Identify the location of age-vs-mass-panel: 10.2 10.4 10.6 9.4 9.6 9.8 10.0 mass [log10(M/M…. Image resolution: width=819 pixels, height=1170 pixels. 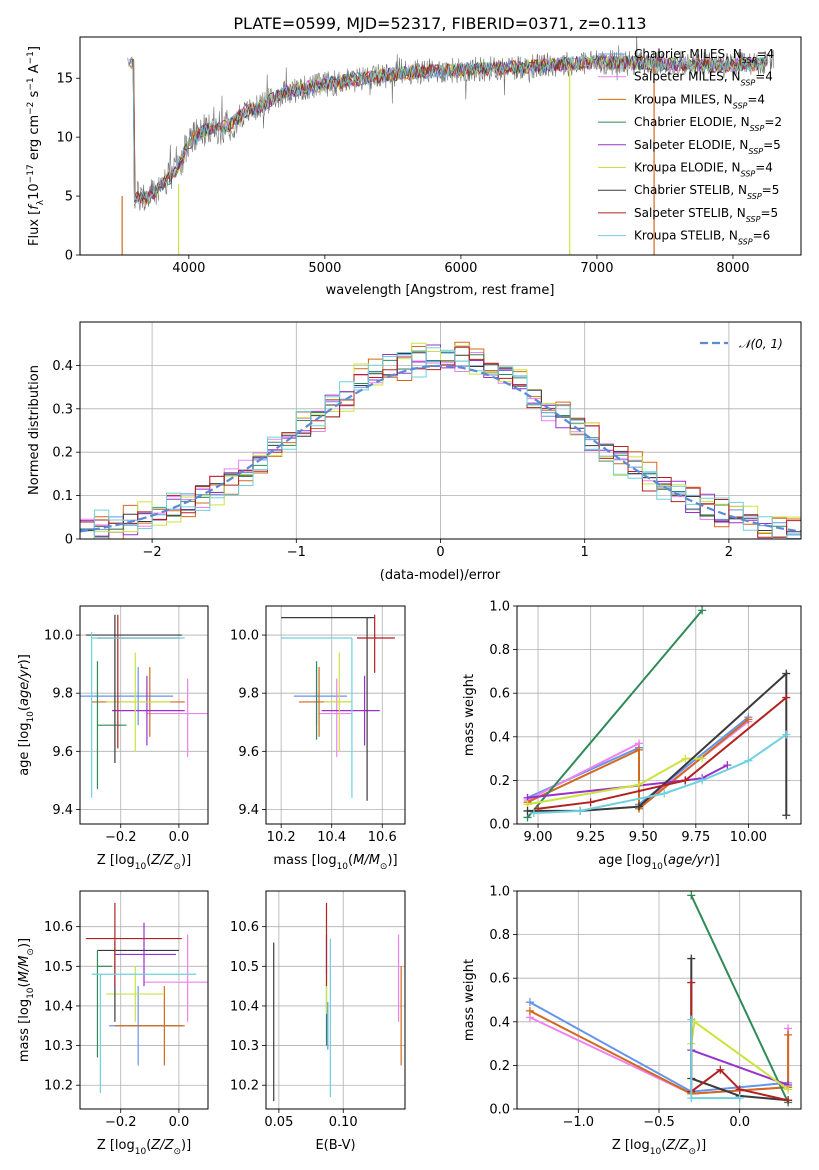
(318, 738).